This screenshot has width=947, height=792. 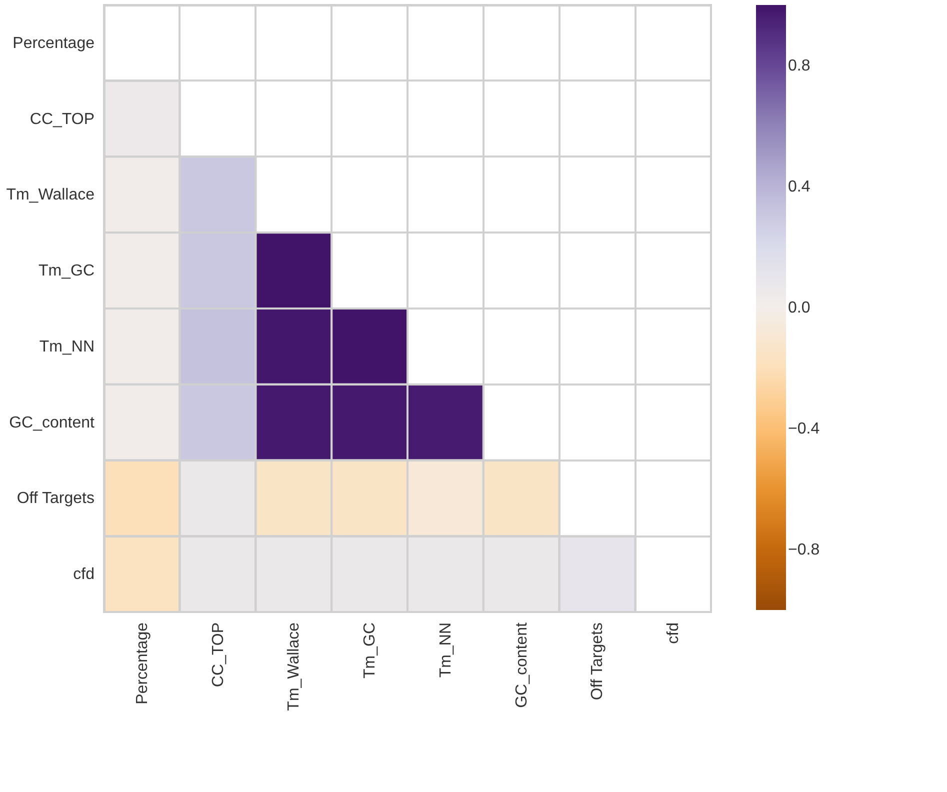 What do you see at coordinates (521, 665) in the screenshot?
I see `x-tick-label: GC_content` at bounding box center [521, 665].